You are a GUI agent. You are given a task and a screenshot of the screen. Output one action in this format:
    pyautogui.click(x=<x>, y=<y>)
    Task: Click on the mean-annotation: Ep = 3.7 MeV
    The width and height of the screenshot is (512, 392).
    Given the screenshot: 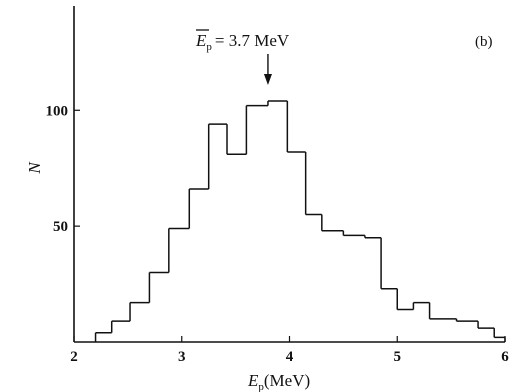 What is the action you would take?
    pyautogui.click(x=242, y=57)
    